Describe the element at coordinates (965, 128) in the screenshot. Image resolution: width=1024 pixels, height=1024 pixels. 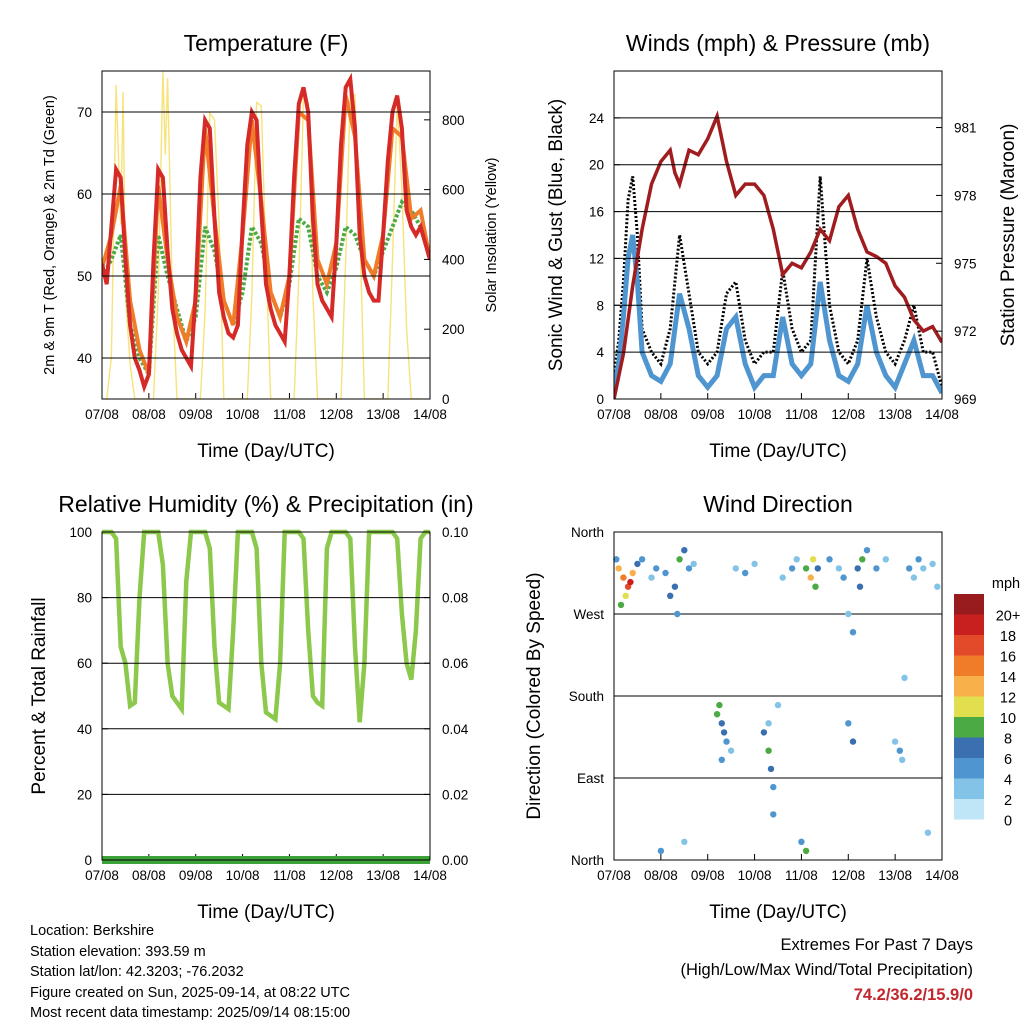
I see `winds-ytick-right-label: 981` at that location.